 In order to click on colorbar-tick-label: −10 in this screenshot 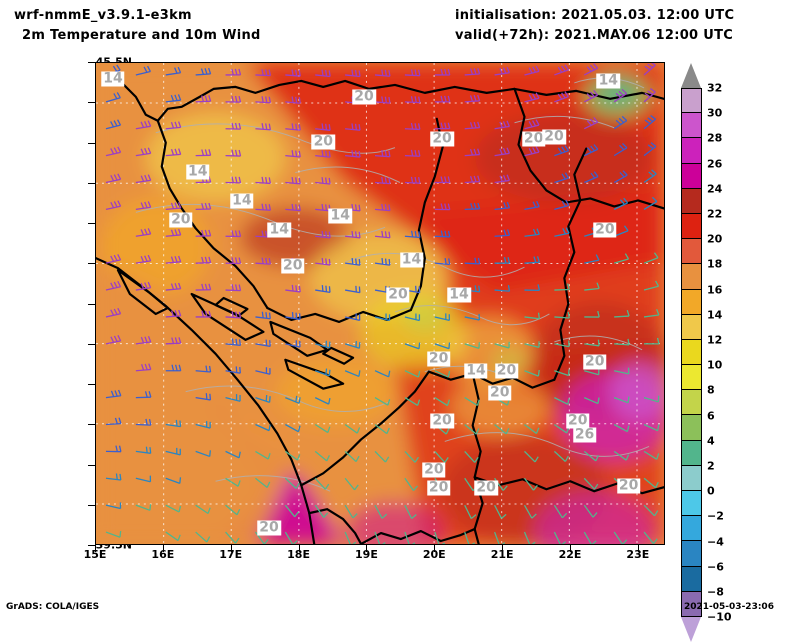, I will do `click(719, 617)`.